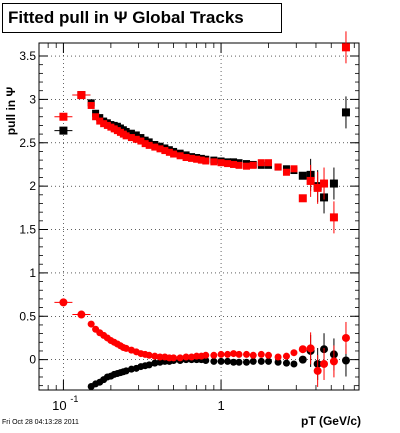 The width and height of the screenshot is (400, 433). I want to click on y-tick-label: 1, so click(32, 273).